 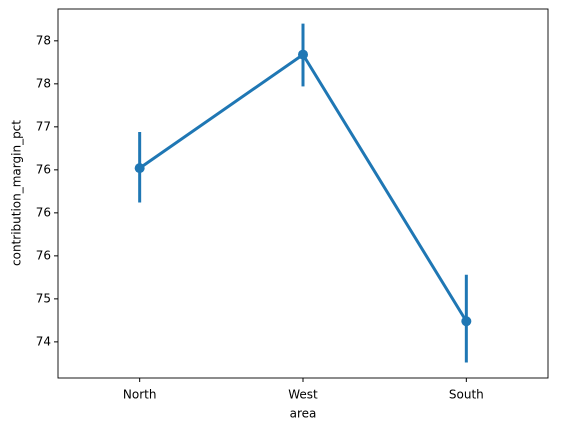 What do you see at coordinates (17, 193) in the screenshot?
I see `y-axis-label: contribution_margin_pct` at bounding box center [17, 193].